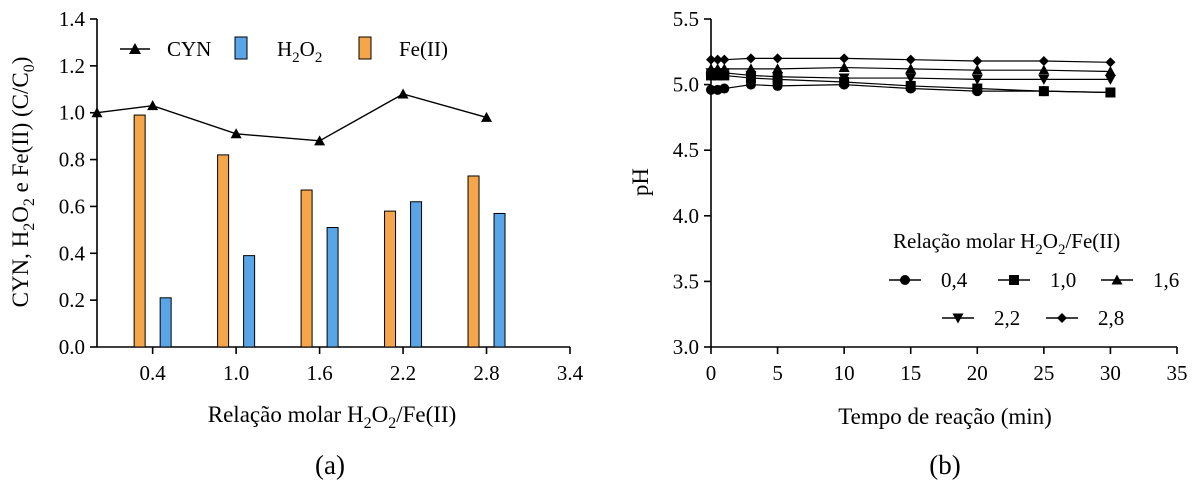 The image size is (1192, 481). I want to click on panel-a-ytick-label: 0.2, so click(72, 300).